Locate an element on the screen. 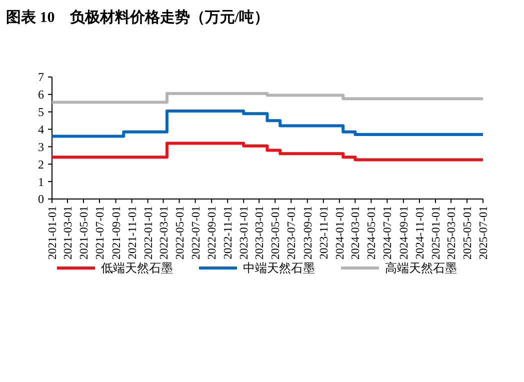 Image resolution: width=524 pixels, height=382 pixels. x-tick-label: 2021-07-01 is located at coordinates (100, 233).